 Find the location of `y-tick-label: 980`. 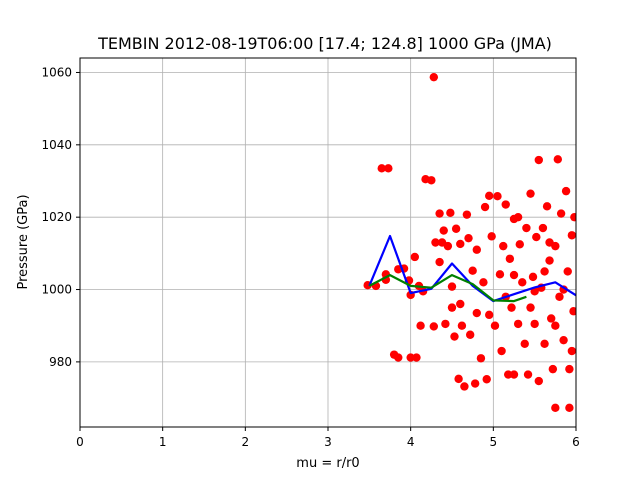

y-tick-label: 980 is located at coordinates (60, 362).